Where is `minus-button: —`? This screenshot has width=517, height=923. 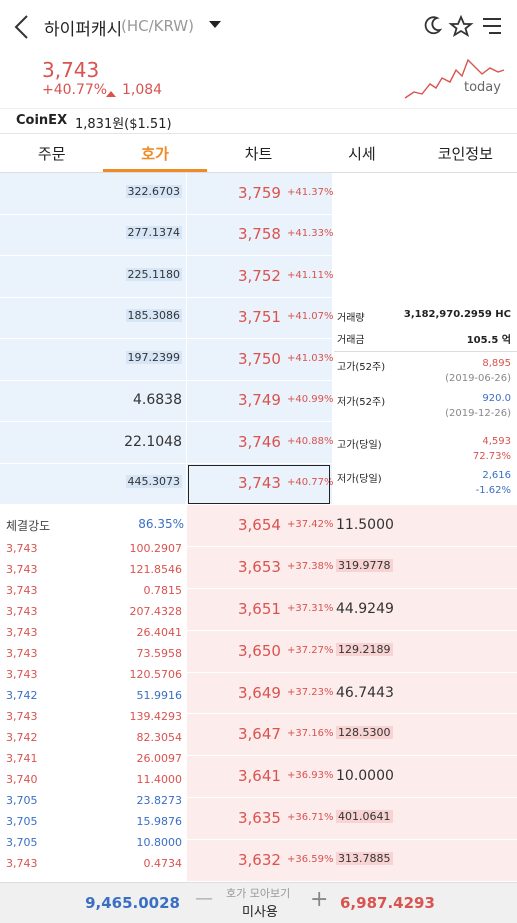 minus-button: — is located at coordinates (204, 898).